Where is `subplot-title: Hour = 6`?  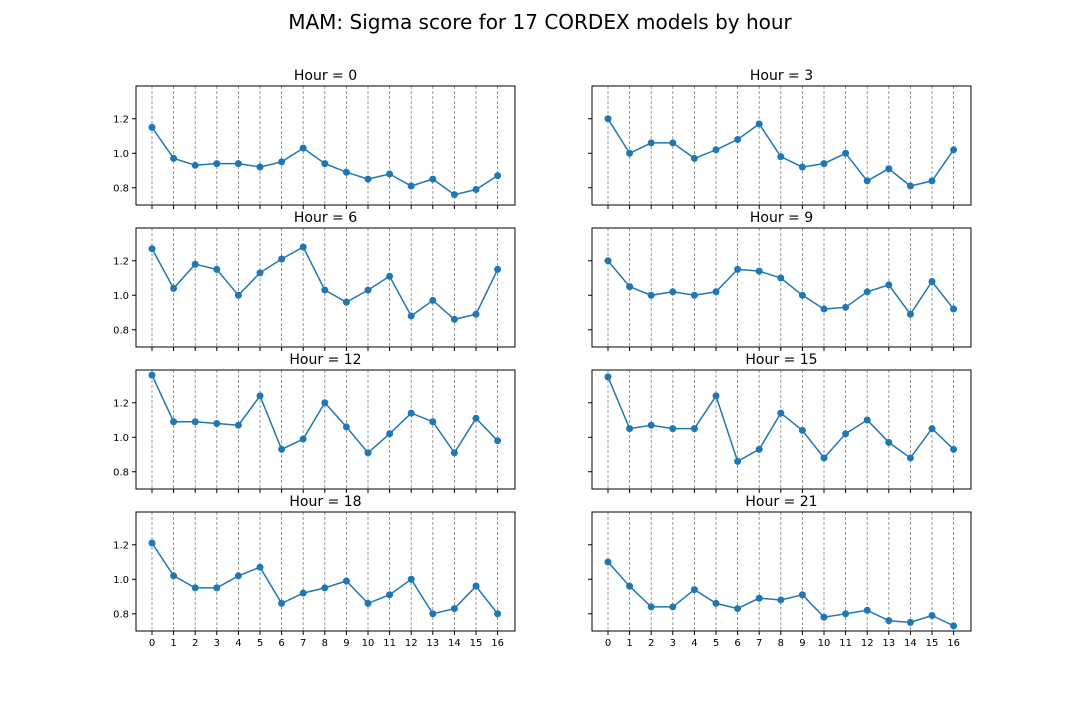
subplot-title: Hour = 6 is located at coordinates (325, 218).